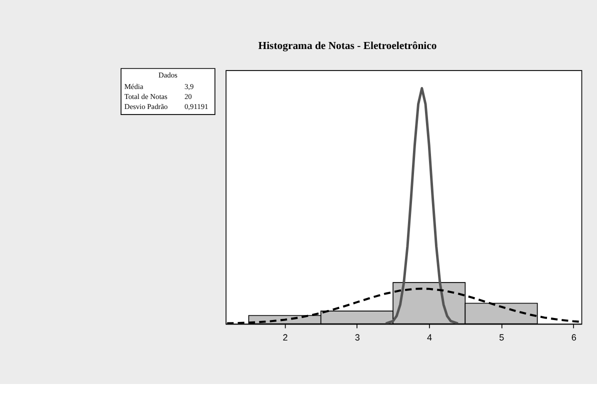  What do you see at coordinates (168, 75) in the screenshot?
I see `text: Dados` at bounding box center [168, 75].